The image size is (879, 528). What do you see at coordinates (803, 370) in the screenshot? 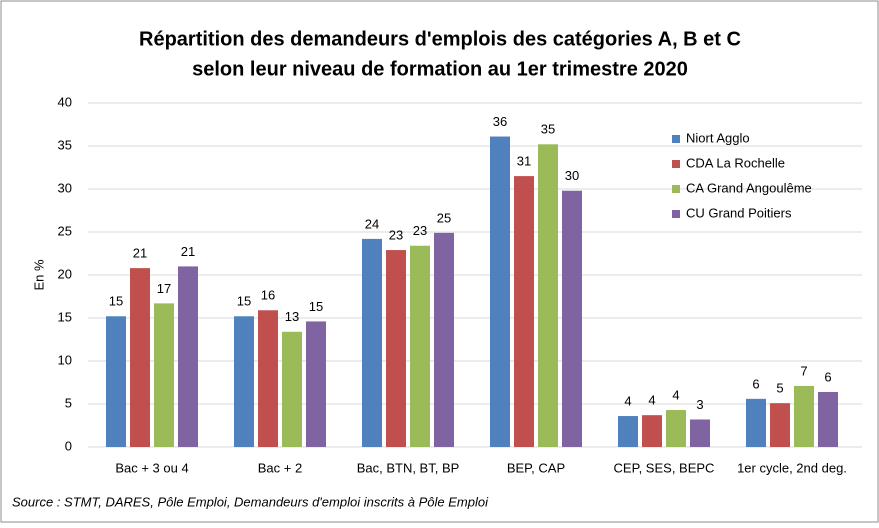
I see `data-label: 7` at bounding box center [803, 370].